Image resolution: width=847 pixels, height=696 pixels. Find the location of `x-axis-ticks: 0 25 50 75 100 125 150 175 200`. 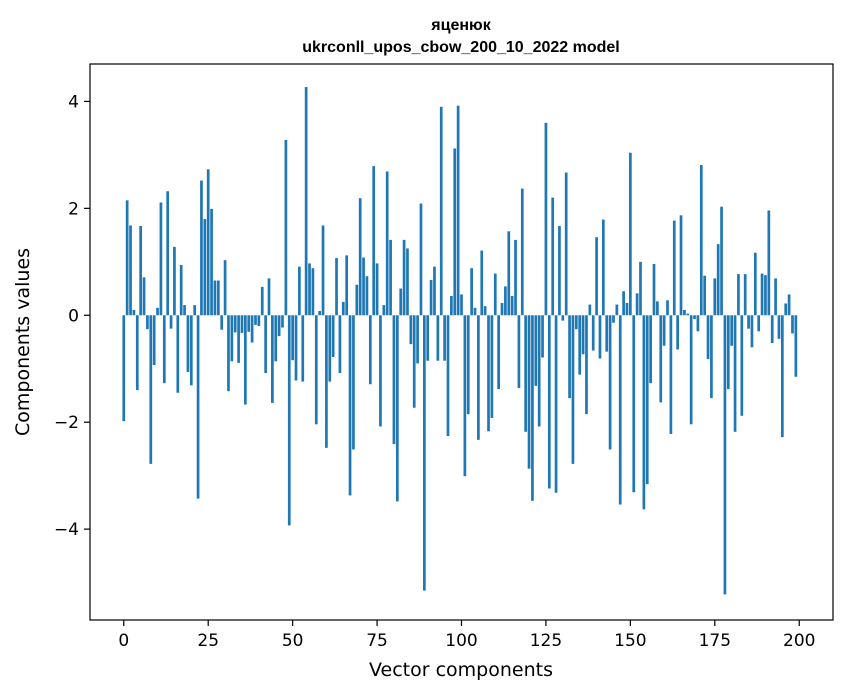

x-axis-ticks: 0 25 50 75 100 125 150 175 200 is located at coordinates (466, 635).